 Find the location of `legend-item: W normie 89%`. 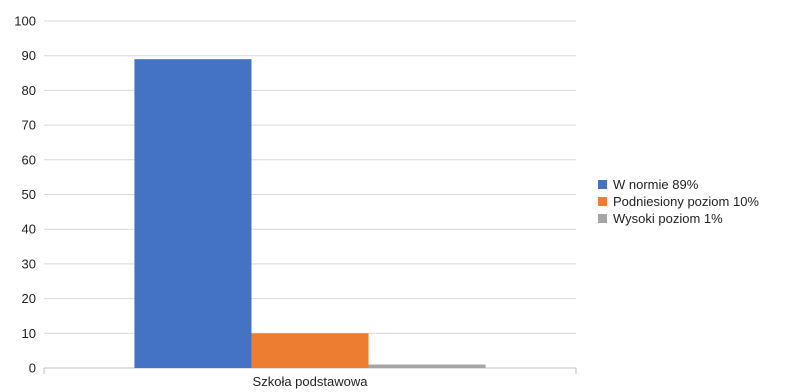

legend-item: W normie 89% is located at coordinates (678, 184).